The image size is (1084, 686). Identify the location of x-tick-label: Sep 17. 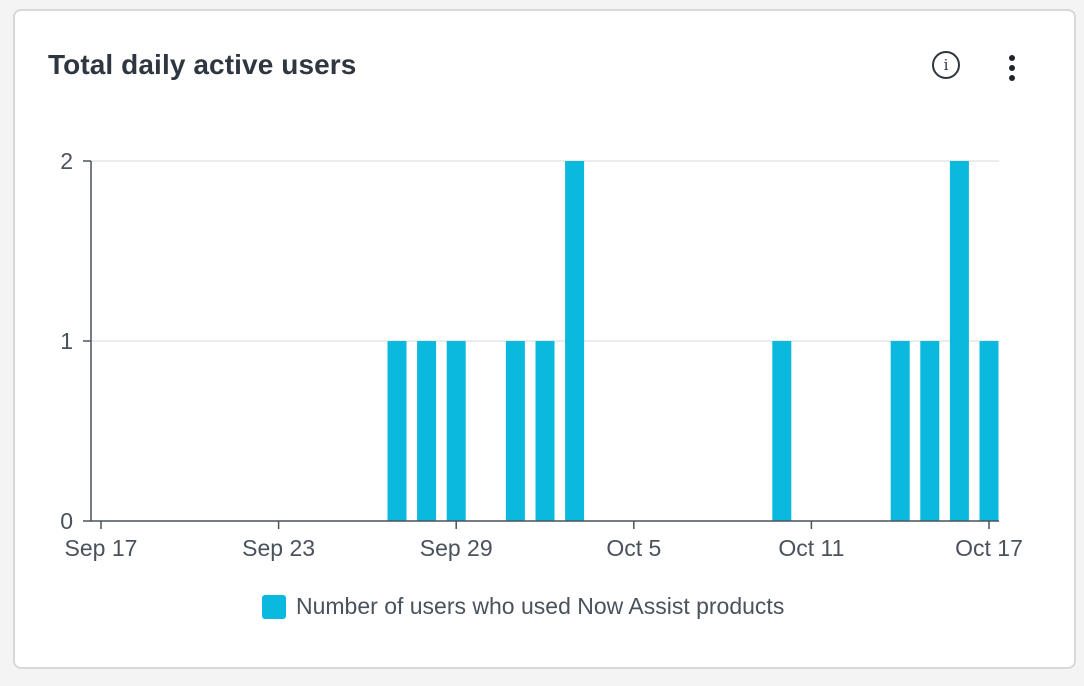
(101, 548).